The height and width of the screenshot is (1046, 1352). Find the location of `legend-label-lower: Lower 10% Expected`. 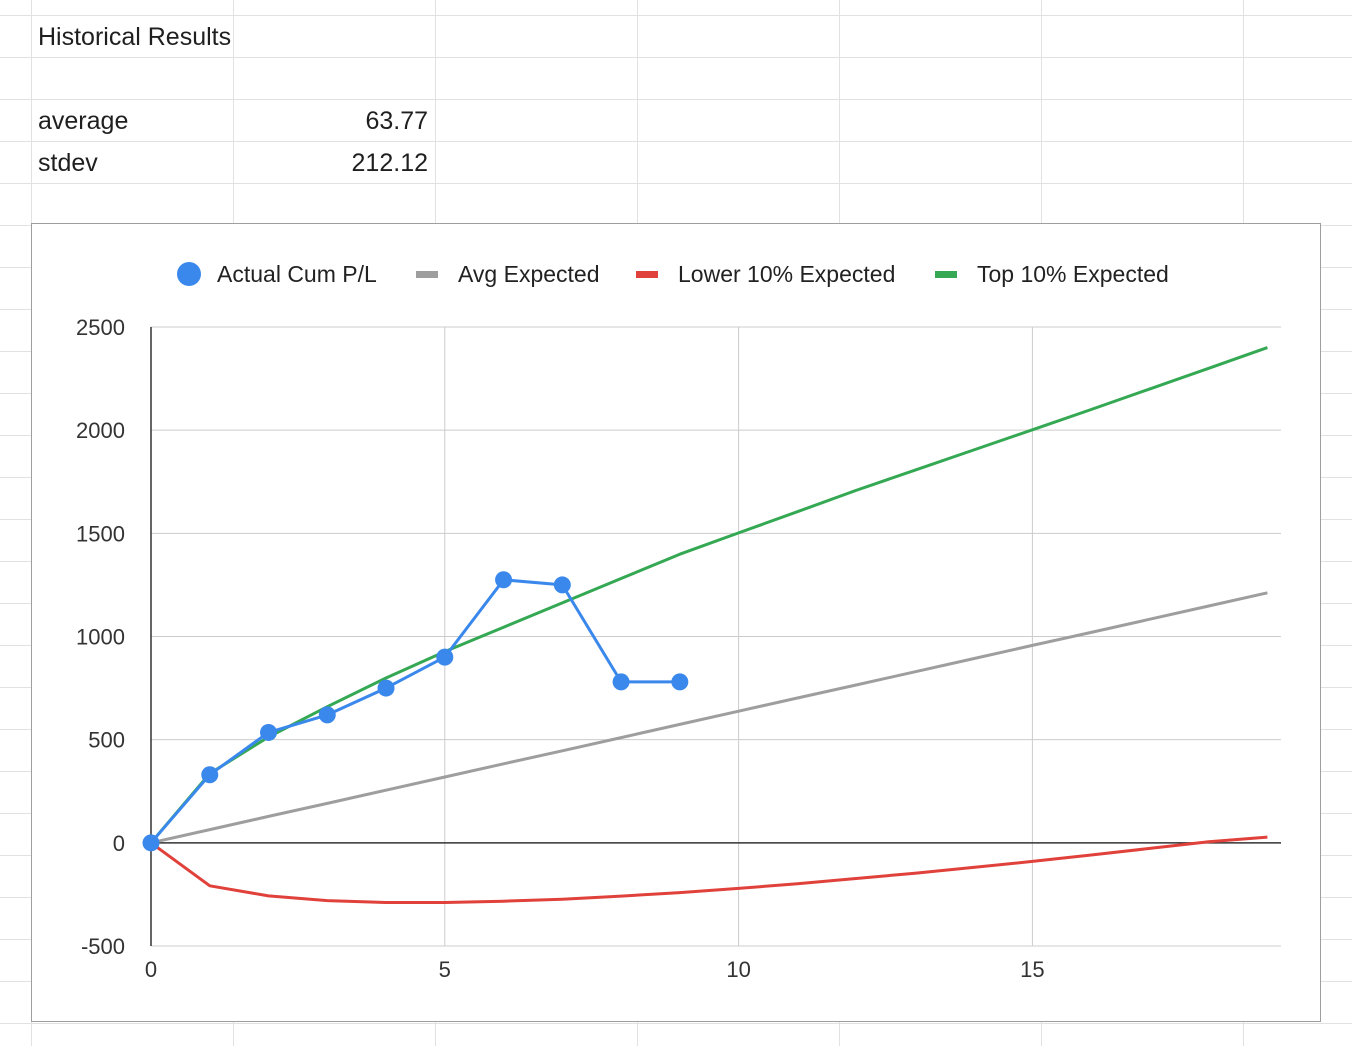

legend-label-lower: Lower 10% Expected is located at coordinates (787, 273).